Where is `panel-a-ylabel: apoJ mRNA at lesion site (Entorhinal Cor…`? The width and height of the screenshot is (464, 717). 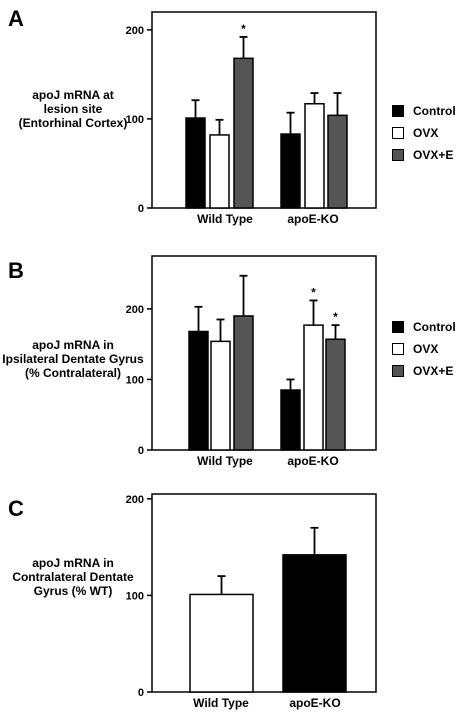 panel-a-ylabel: apoJ mRNA at lesion site (Entorhinal Cor… is located at coordinates (73, 109).